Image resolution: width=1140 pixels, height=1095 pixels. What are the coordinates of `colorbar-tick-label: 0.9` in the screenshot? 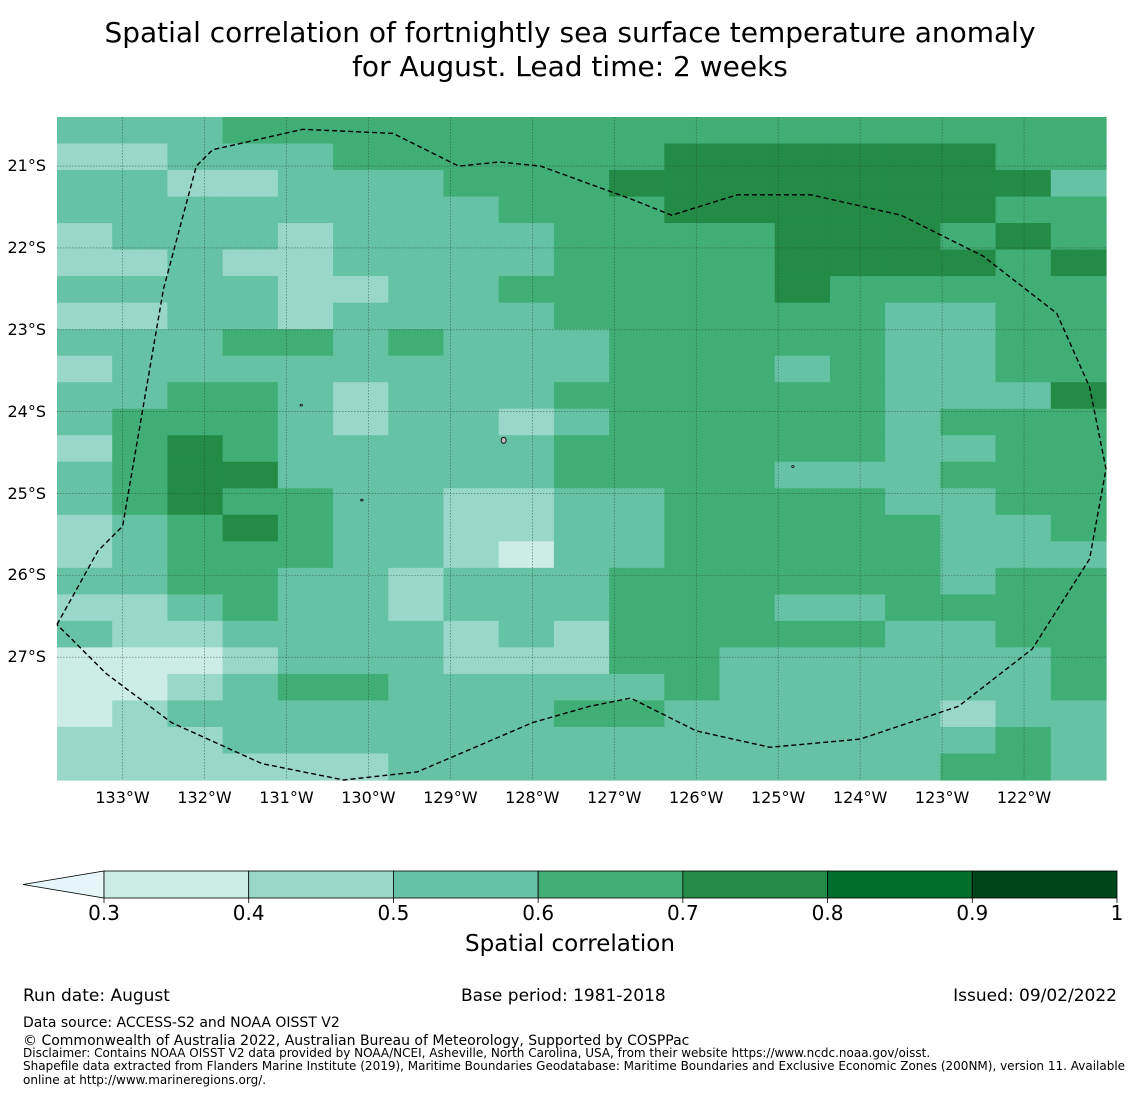 It's located at (972, 913).